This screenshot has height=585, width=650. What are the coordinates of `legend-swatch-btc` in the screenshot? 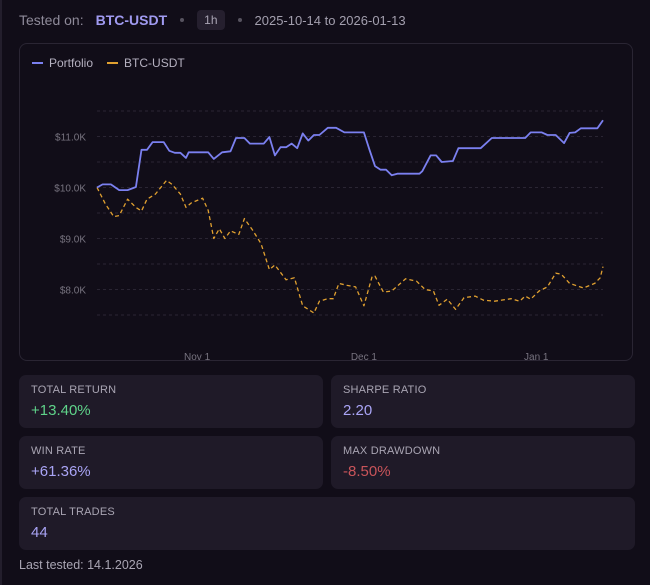 It's located at (113, 63).